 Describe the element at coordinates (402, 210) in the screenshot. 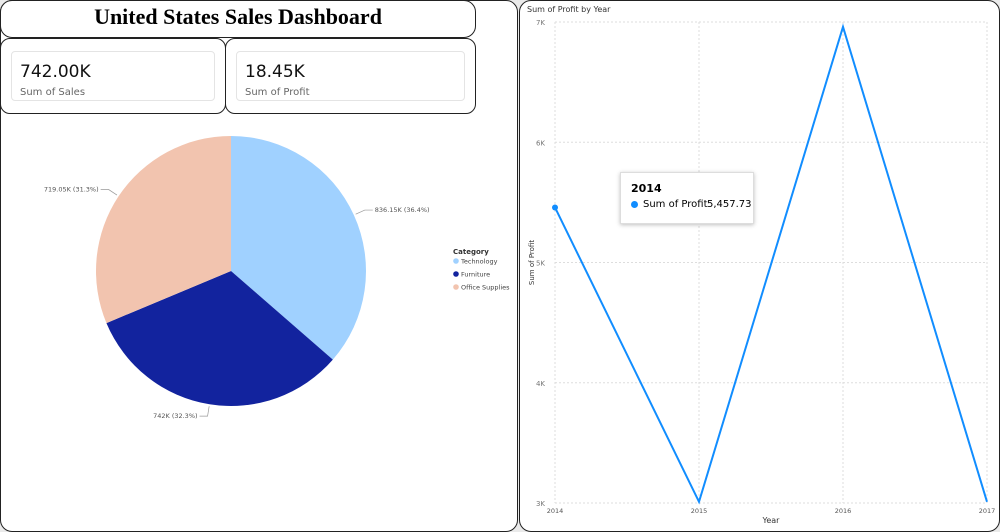

I see `data-label: 836.15K (36.4%)` at that location.